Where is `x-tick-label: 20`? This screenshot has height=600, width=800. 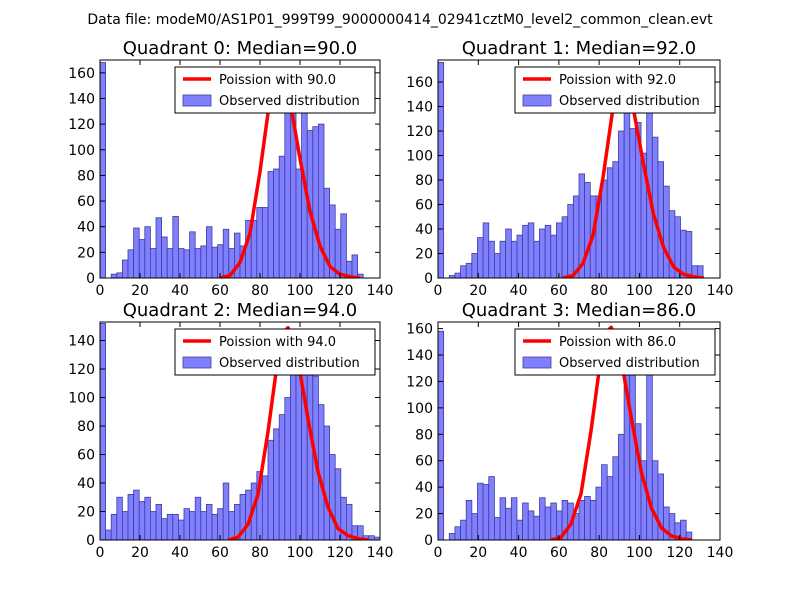 x-tick-label: 20 is located at coordinates (140, 553).